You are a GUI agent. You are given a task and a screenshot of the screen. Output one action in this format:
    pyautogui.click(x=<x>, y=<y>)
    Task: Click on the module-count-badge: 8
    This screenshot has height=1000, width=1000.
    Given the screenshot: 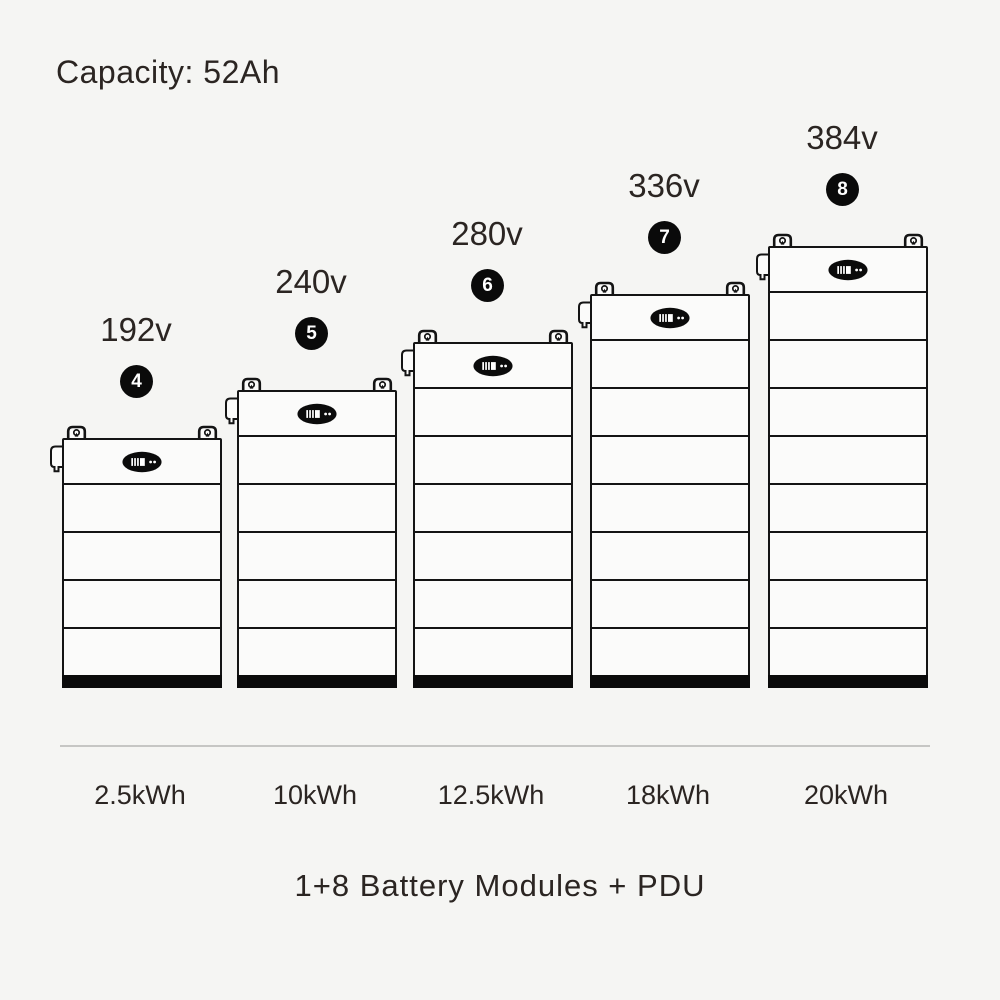 What is the action you would take?
    pyautogui.click(x=842, y=189)
    